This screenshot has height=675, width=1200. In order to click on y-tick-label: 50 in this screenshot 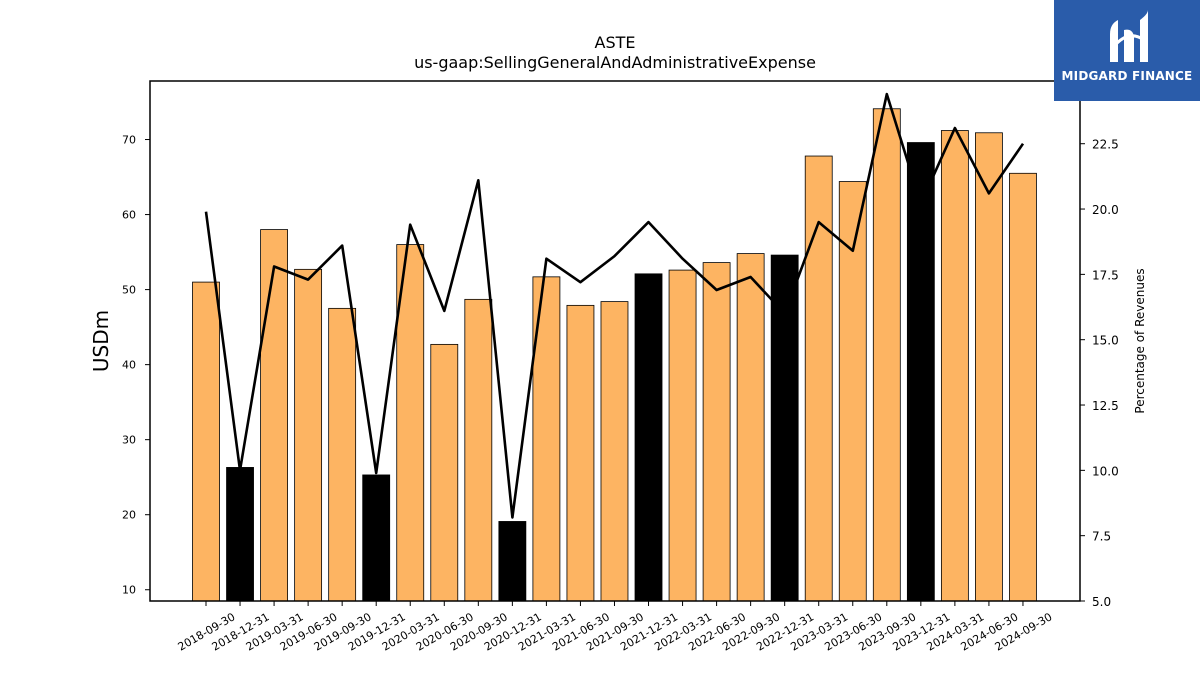, I will do `click(129, 290)`.